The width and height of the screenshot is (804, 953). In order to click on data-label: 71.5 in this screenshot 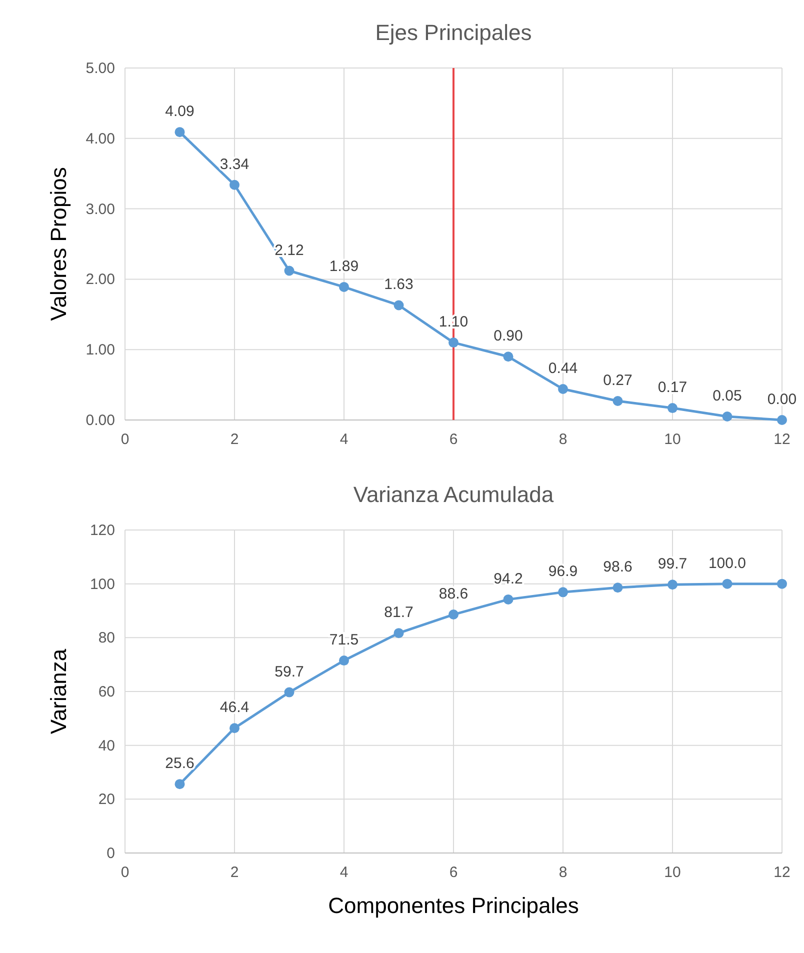, I will do `click(344, 640)`.